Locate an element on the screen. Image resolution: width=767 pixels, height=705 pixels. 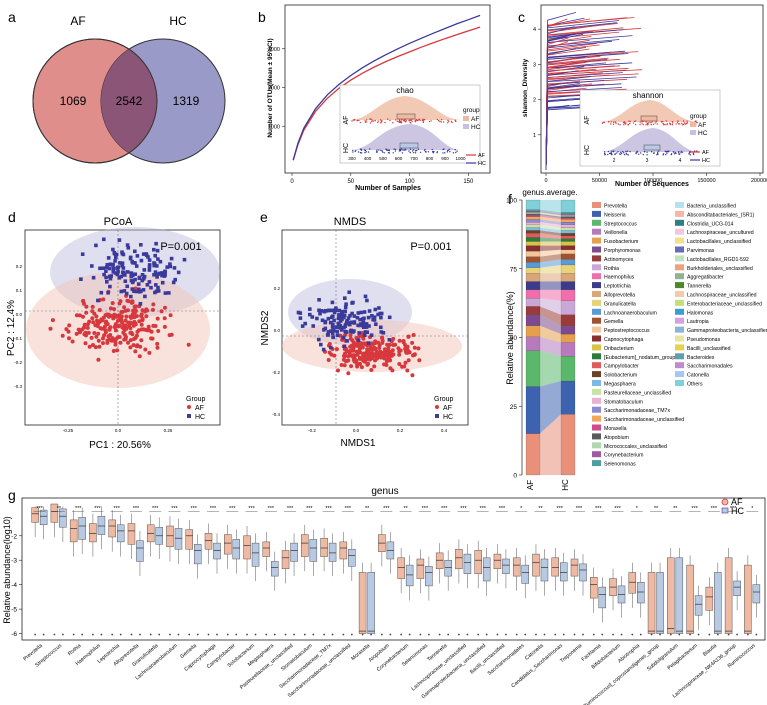
pcoa-legend-af: AF is located at coordinates (199, 408).